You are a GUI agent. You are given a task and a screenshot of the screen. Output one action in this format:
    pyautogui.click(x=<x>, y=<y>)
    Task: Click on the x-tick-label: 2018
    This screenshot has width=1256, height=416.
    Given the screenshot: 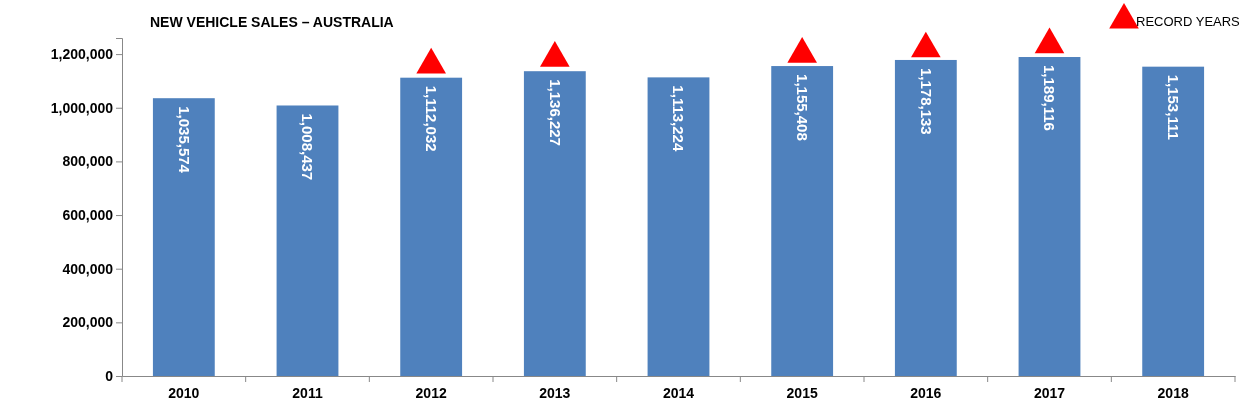 What is the action you would take?
    pyautogui.click(x=1173, y=392)
    